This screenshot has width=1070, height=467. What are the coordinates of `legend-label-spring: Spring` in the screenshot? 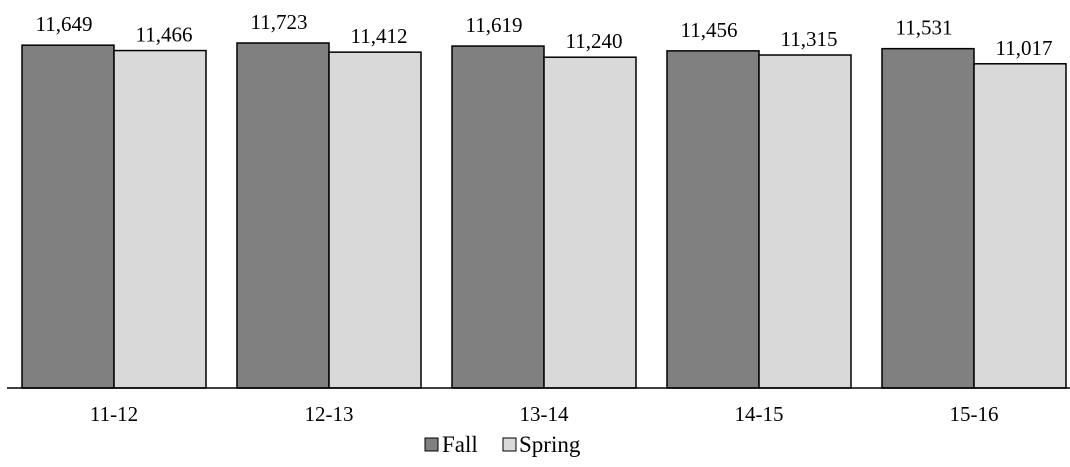 It's located at (550, 444).